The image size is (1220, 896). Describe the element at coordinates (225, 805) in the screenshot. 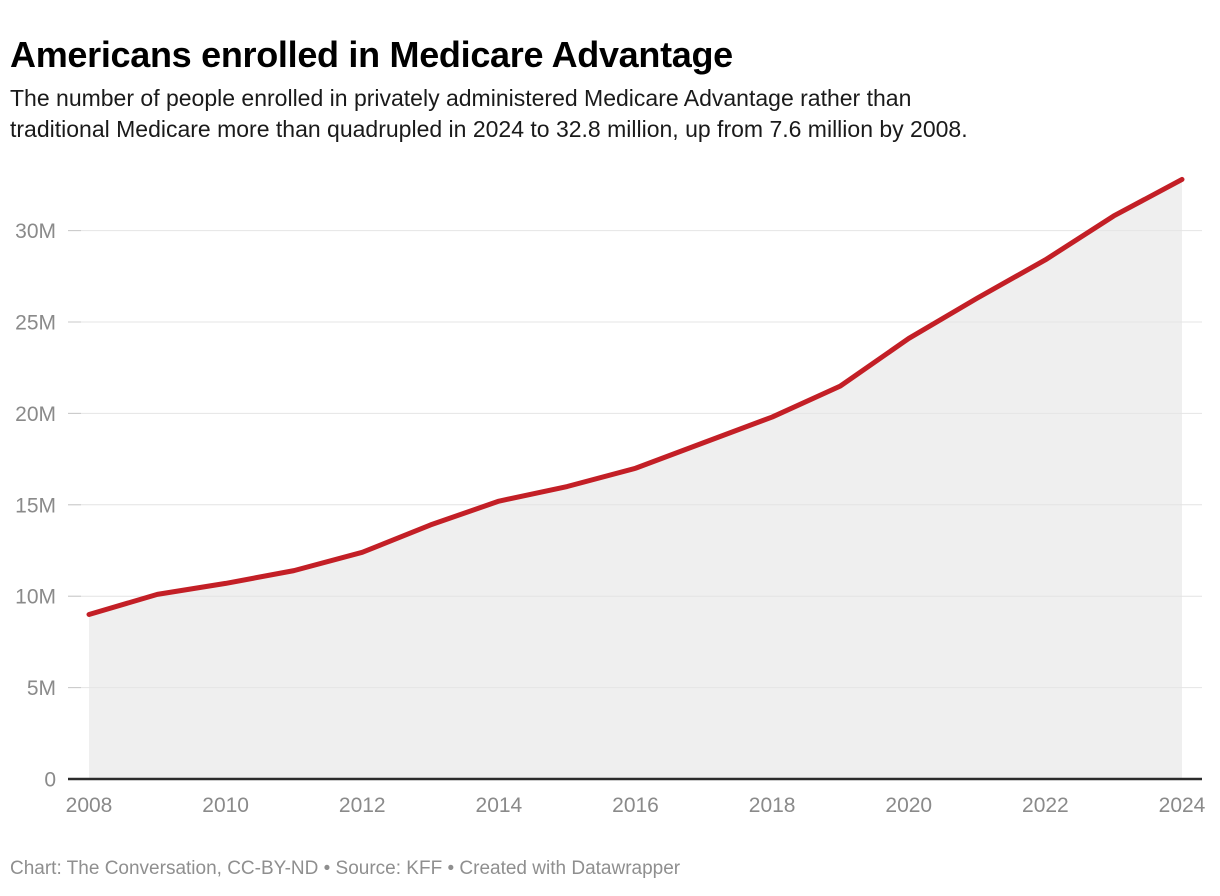

I see `x-tick-label: 2010` at that location.